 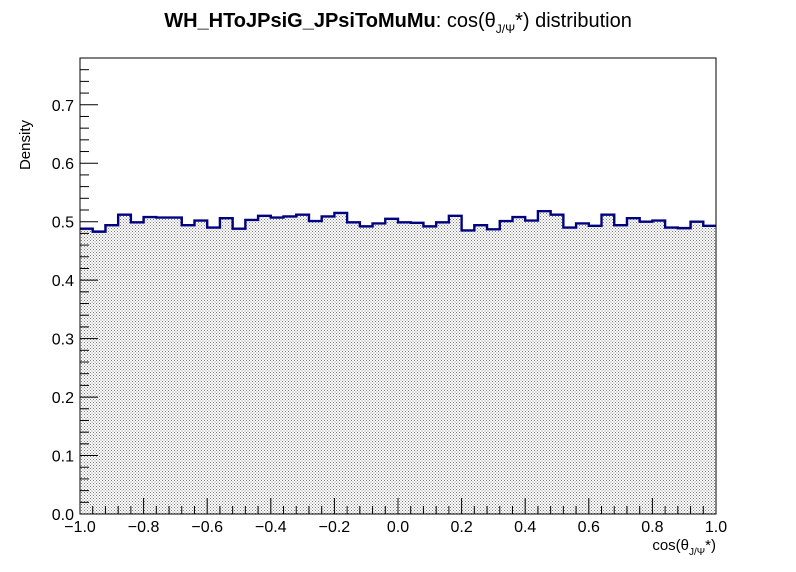 What do you see at coordinates (144, 527) in the screenshot?
I see `x-tick-label: −0.8` at bounding box center [144, 527].